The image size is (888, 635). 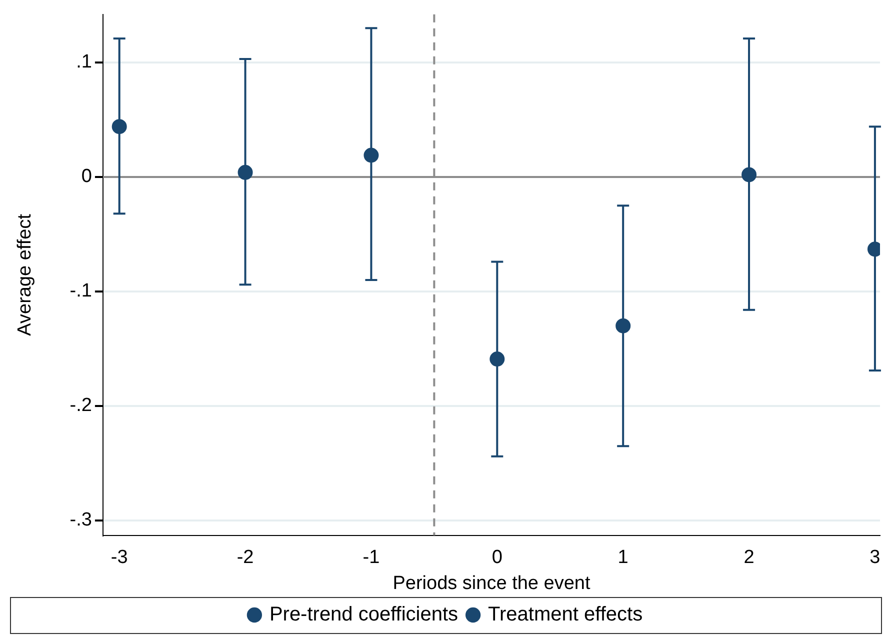 I want to click on y-tick-label: 0, so click(x=86, y=177).